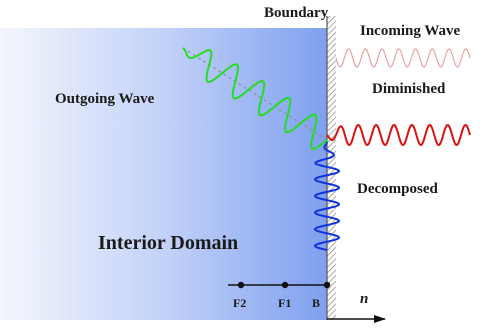 The height and width of the screenshot is (331, 496). I want to click on incoming-wave, so click(398, 135).